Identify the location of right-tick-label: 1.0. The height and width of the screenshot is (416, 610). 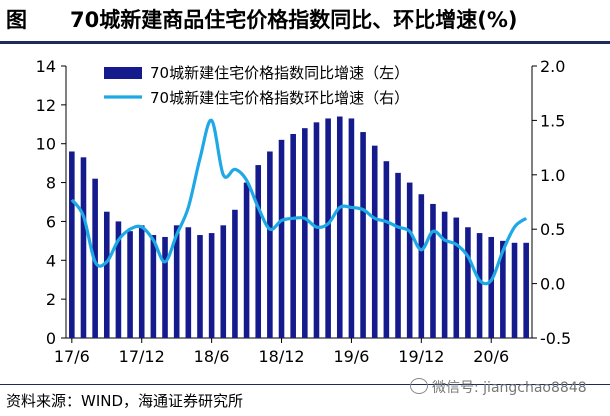
(552, 175).